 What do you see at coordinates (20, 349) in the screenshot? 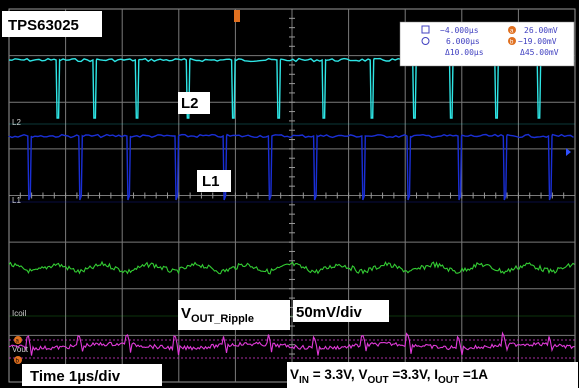
I see `channel-marker-vout: Vout` at bounding box center [20, 349].